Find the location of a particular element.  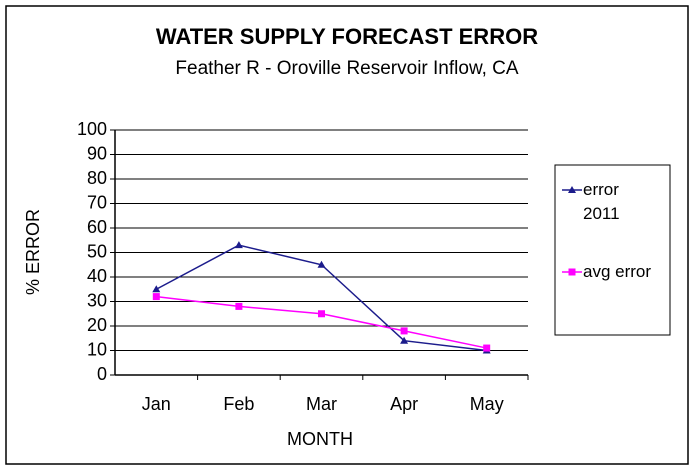

legend-entry: error 2011 is located at coordinates (601, 201).